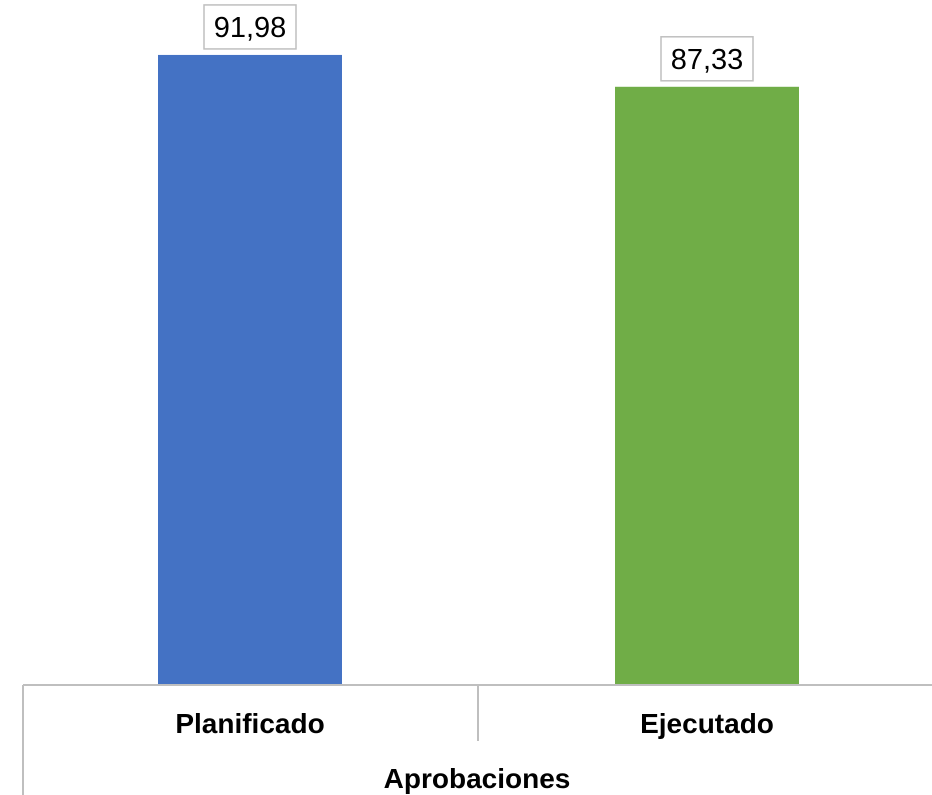 This screenshot has width=932, height=795. What do you see at coordinates (707, 723) in the screenshot?
I see `category-label-ejecutado: Ejecutado` at bounding box center [707, 723].